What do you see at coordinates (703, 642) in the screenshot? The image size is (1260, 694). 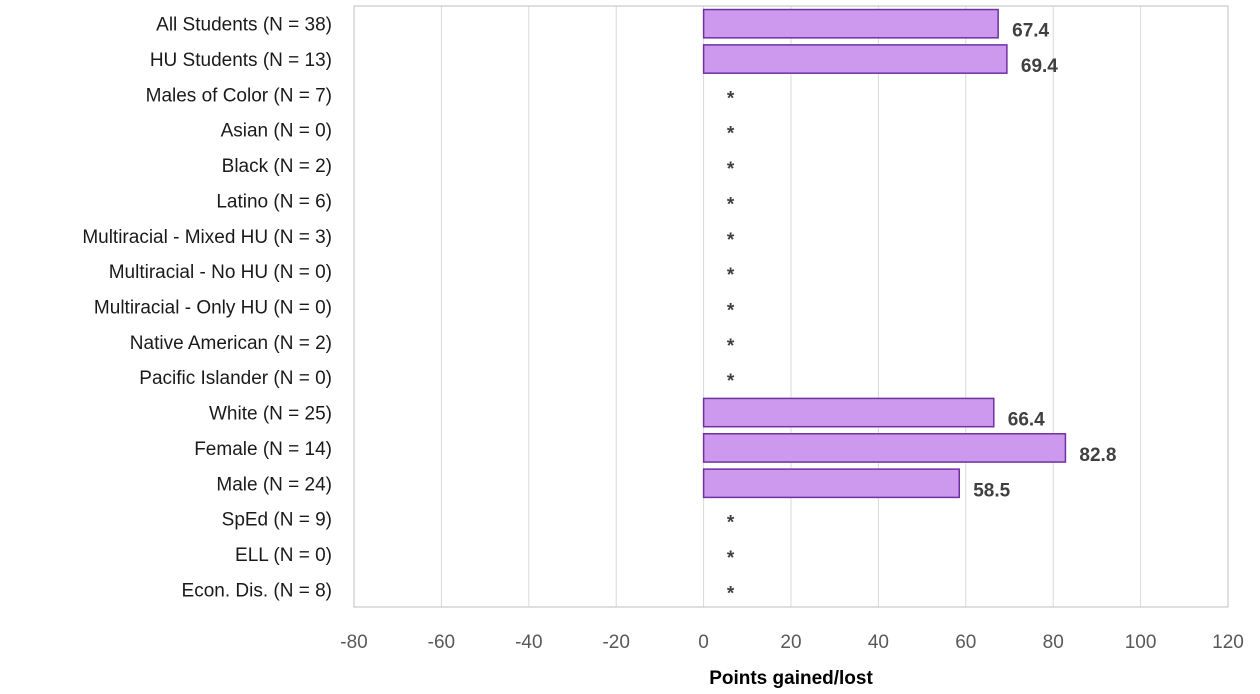 I see `x-tick-label: 0` at bounding box center [703, 642].